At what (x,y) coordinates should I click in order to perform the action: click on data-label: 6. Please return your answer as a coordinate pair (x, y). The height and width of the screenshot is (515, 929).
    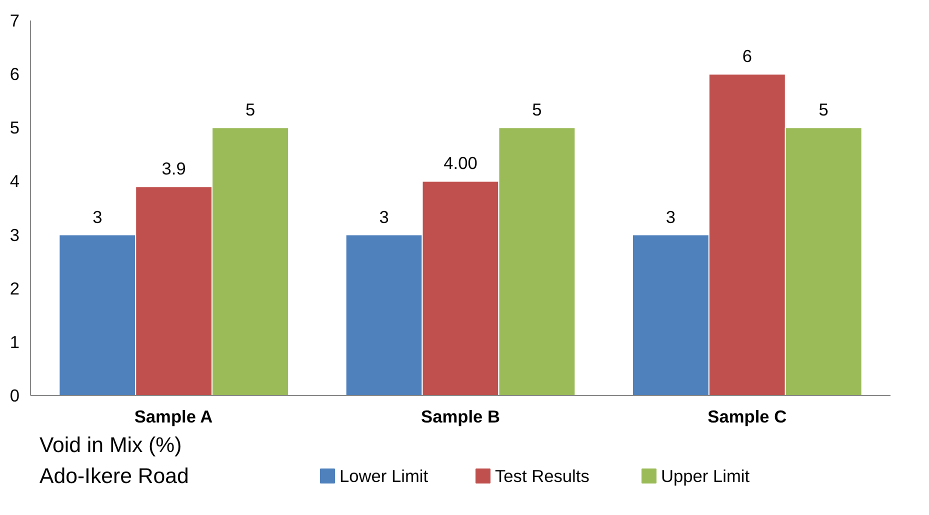
    Looking at the image, I should click on (747, 56).